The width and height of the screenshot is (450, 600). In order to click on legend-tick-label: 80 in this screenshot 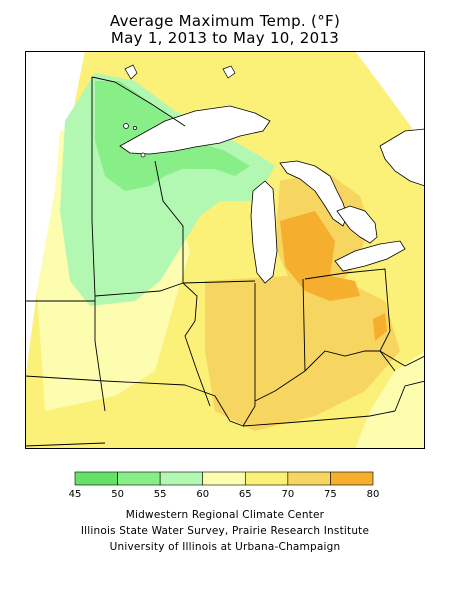, I will do `click(373, 494)`.